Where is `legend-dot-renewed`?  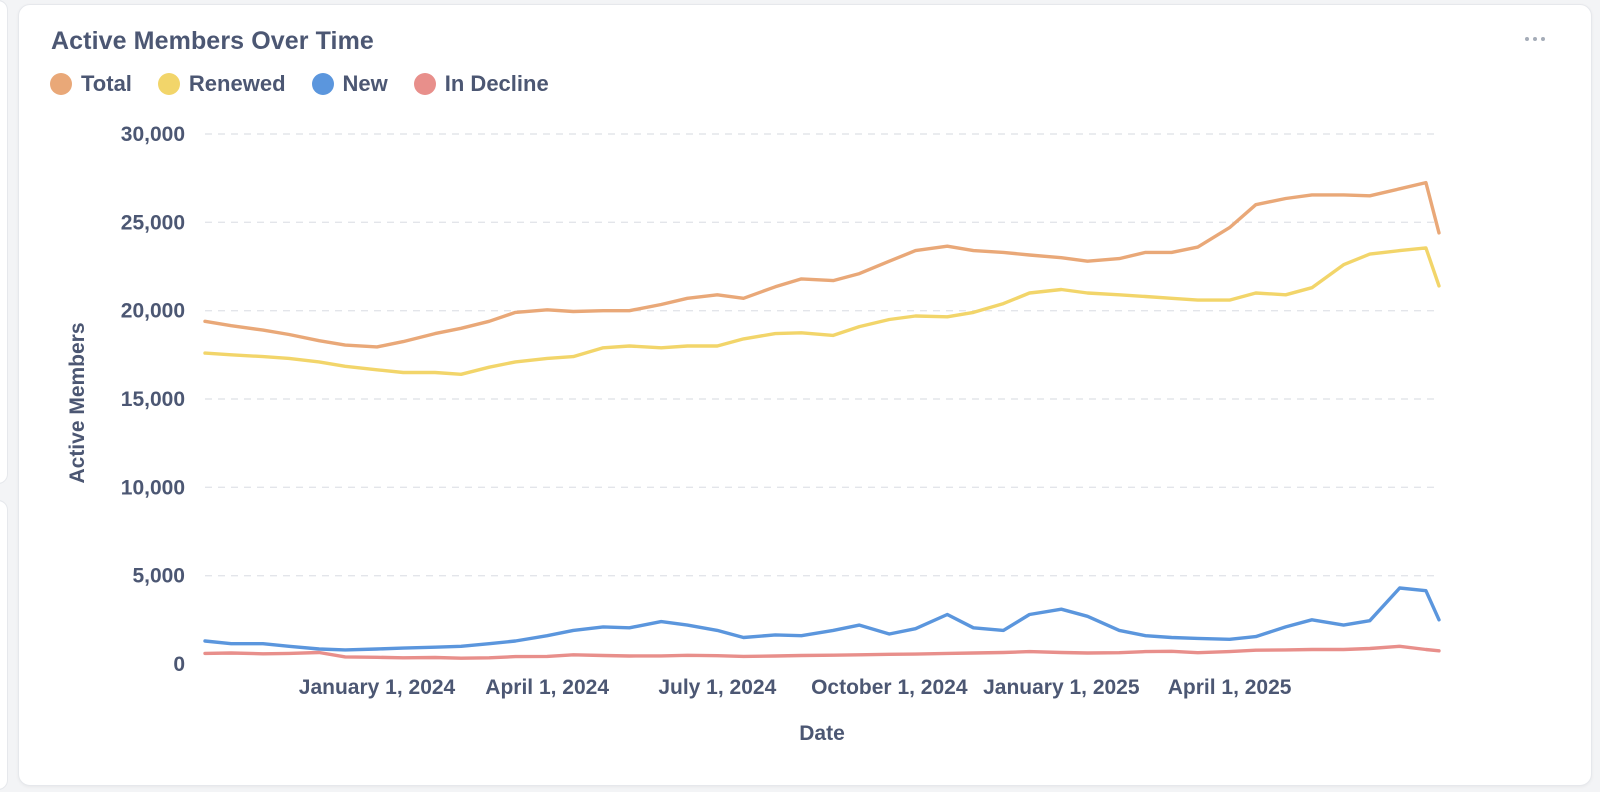 legend-dot-renewed is located at coordinates (168, 84).